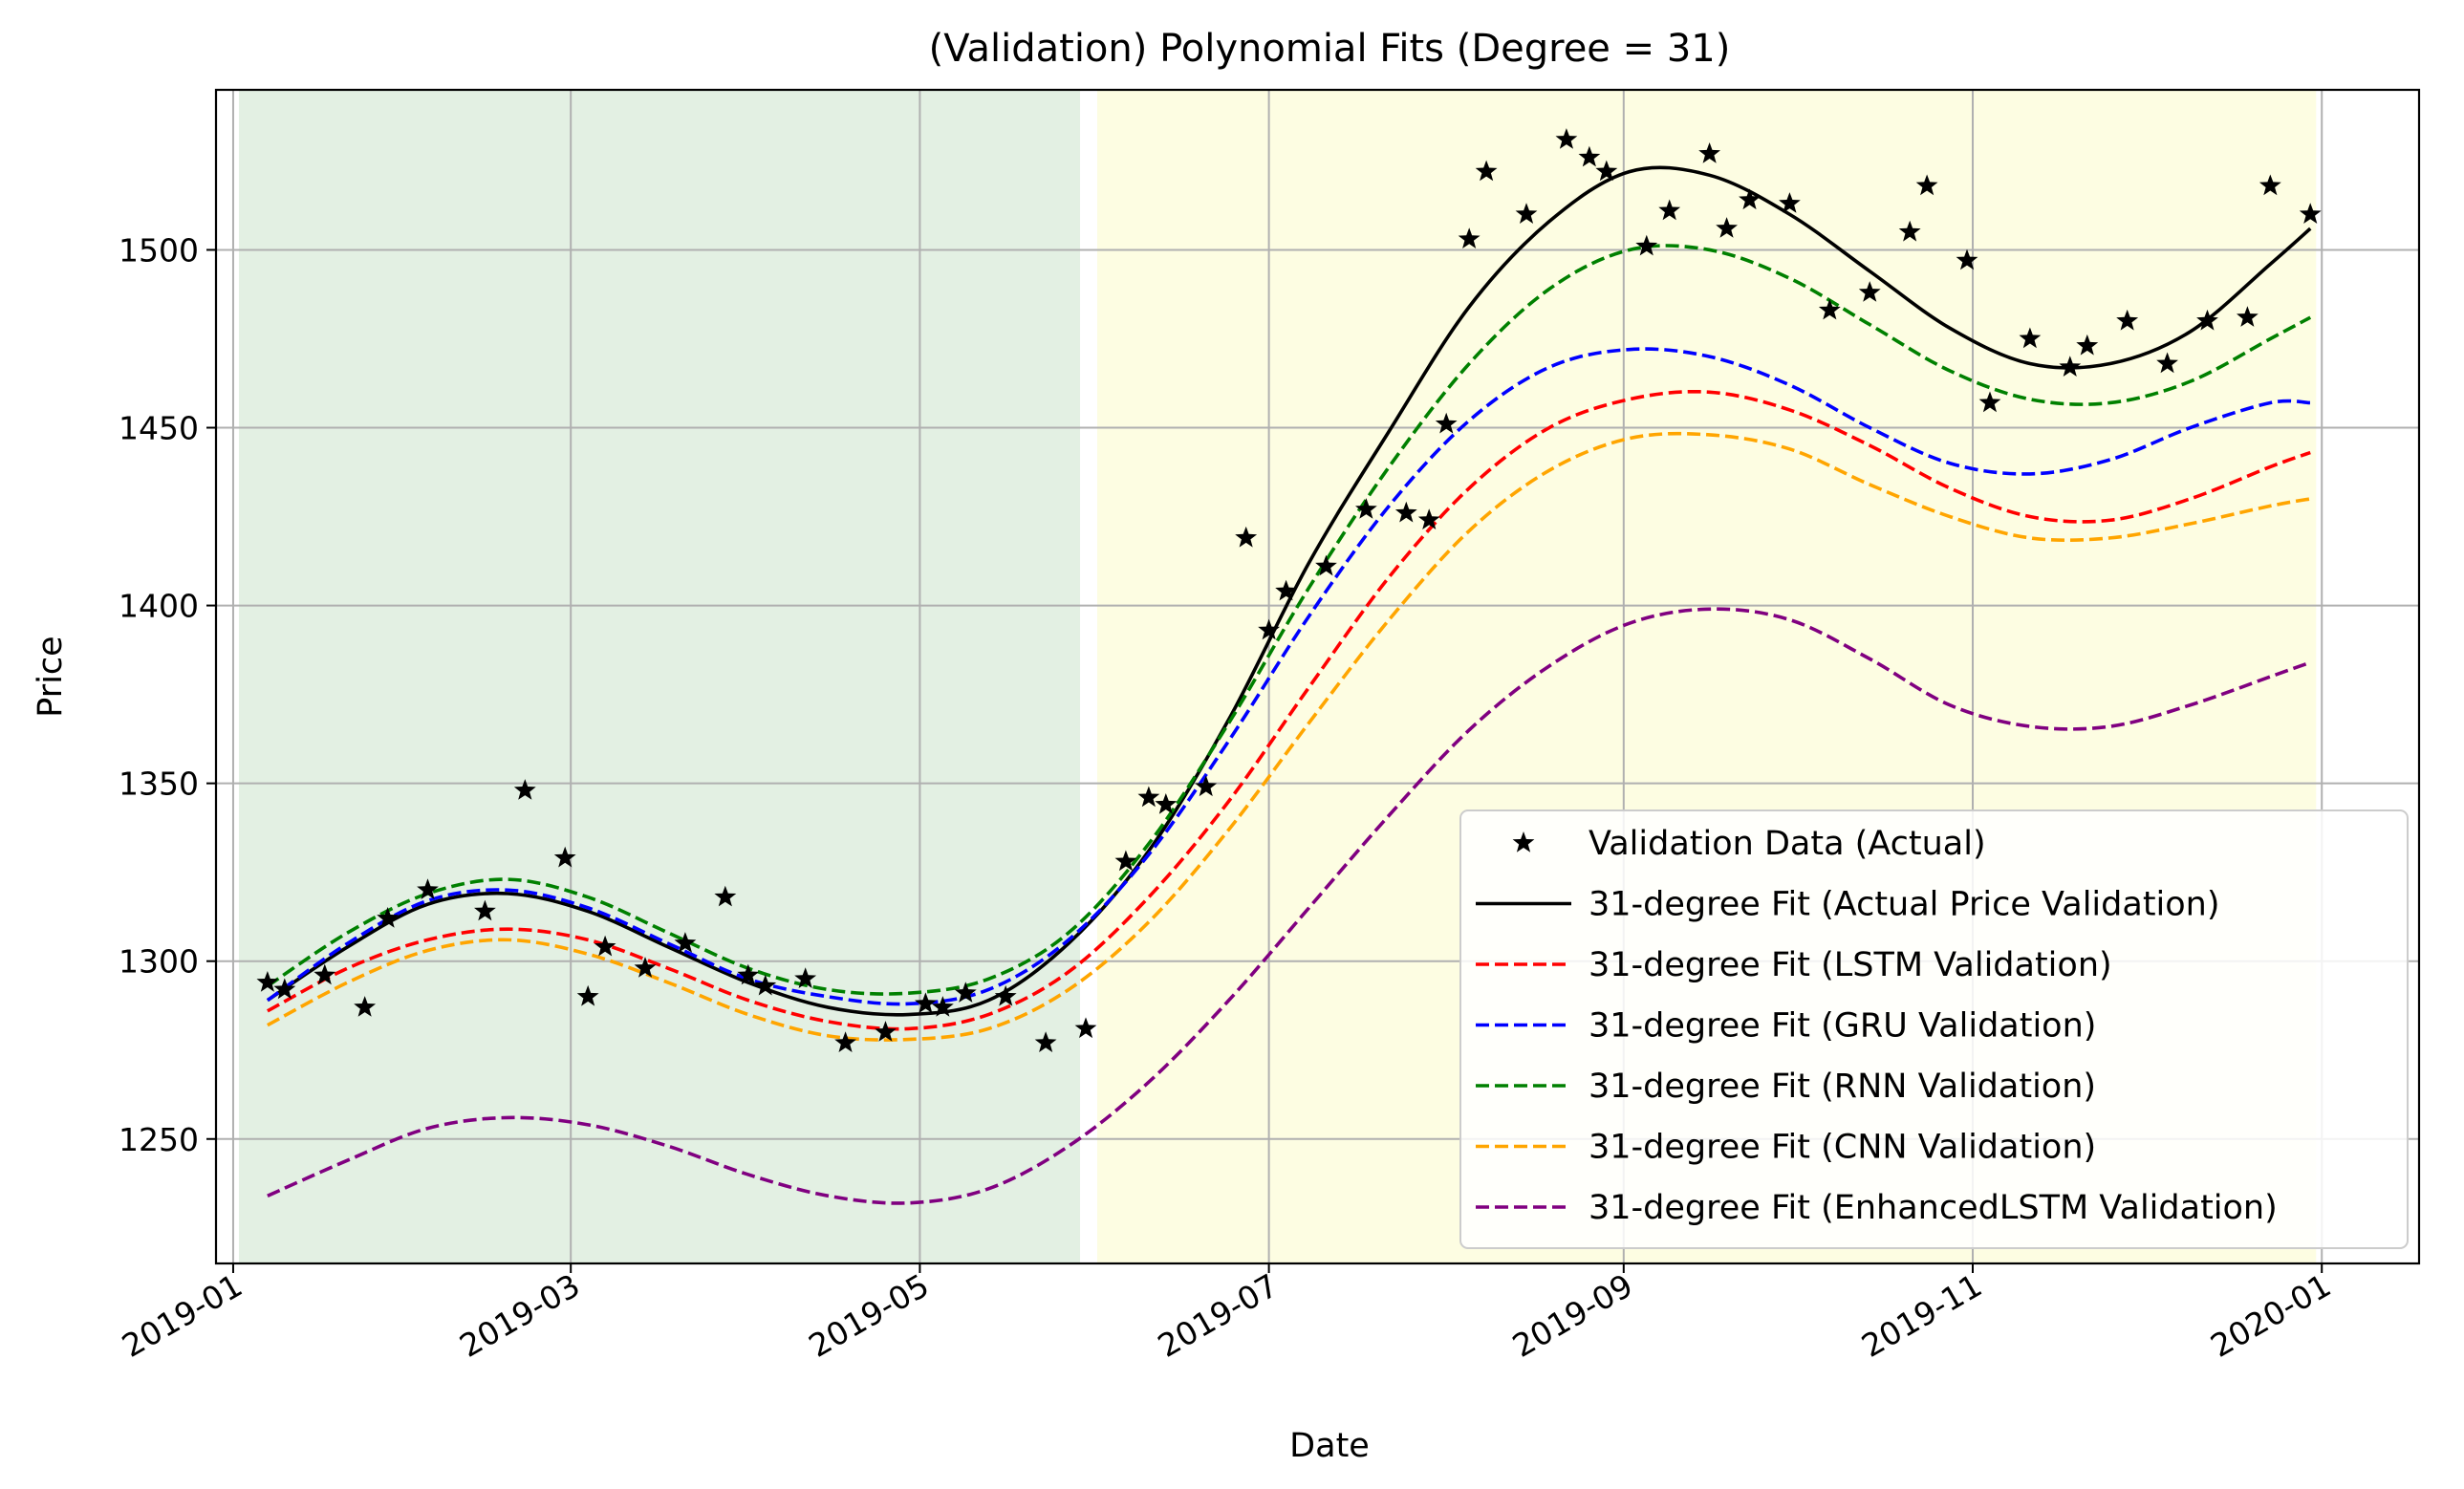 The image size is (2464, 1489). Describe the element at coordinates (1842, 1026) in the screenshot. I see `legend-entry-label: 31-degree Fit (GRU Validation)` at that location.